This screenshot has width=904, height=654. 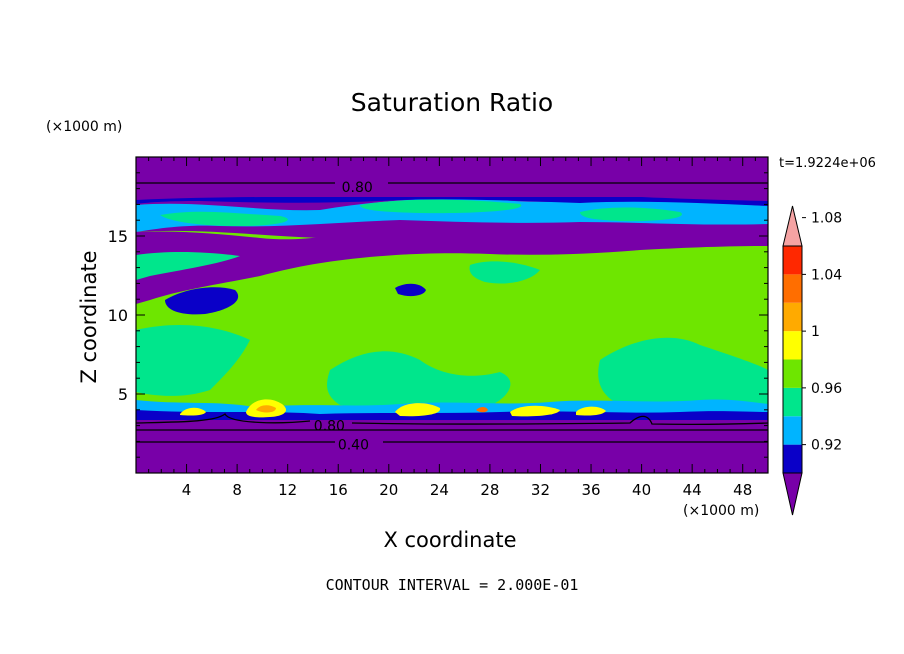 What do you see at coordinates (792, 494) in the screenshot?
I see `colorbar-cap-low` at bounding box center [792, 494].